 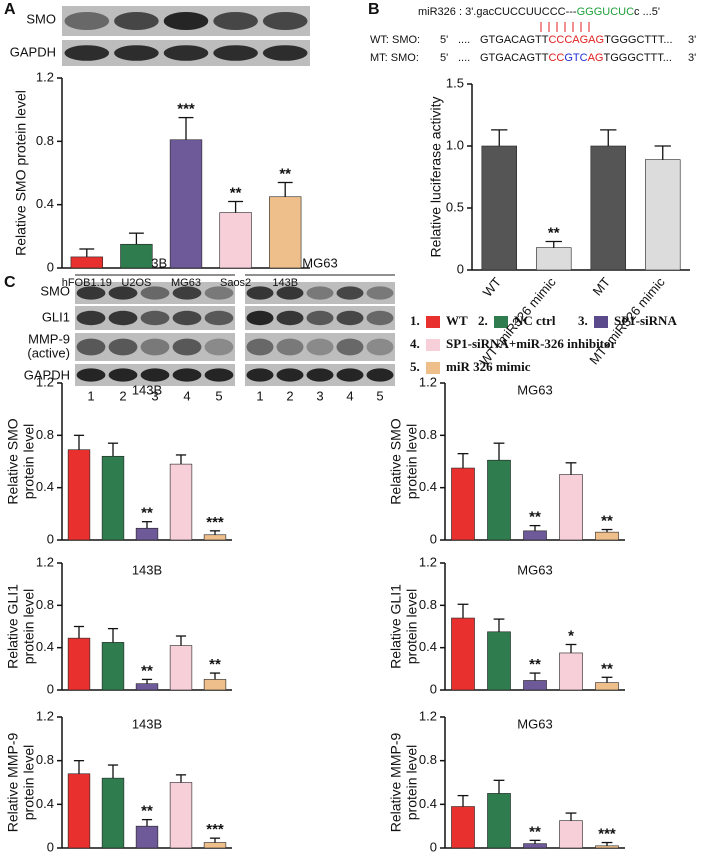 I want to click on legend-number: 3., so click(x=583, y=320).